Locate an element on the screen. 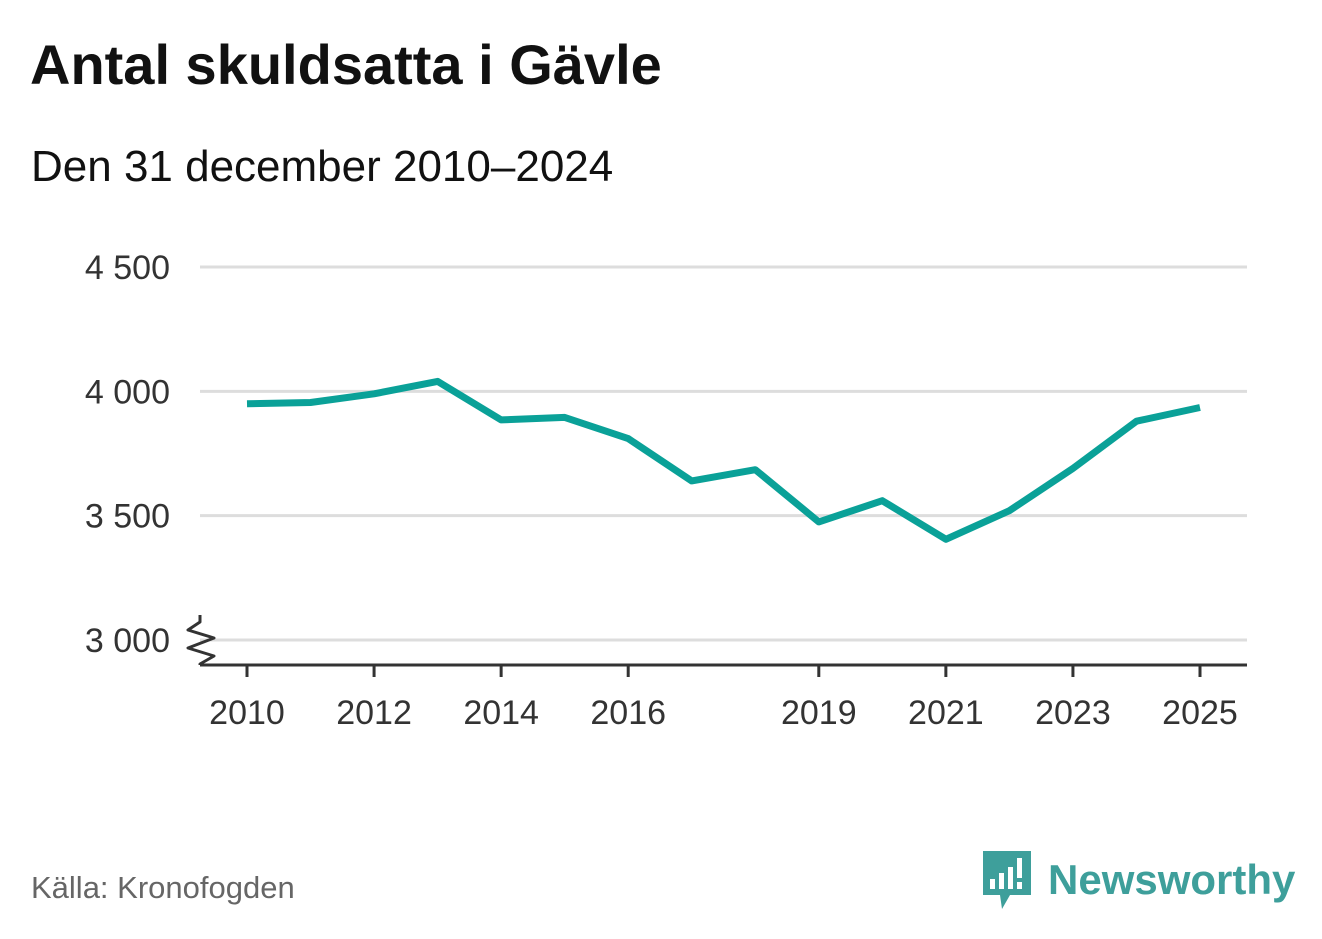  source-note: Källa: Kronofogden is located at coordinates (163, 887).